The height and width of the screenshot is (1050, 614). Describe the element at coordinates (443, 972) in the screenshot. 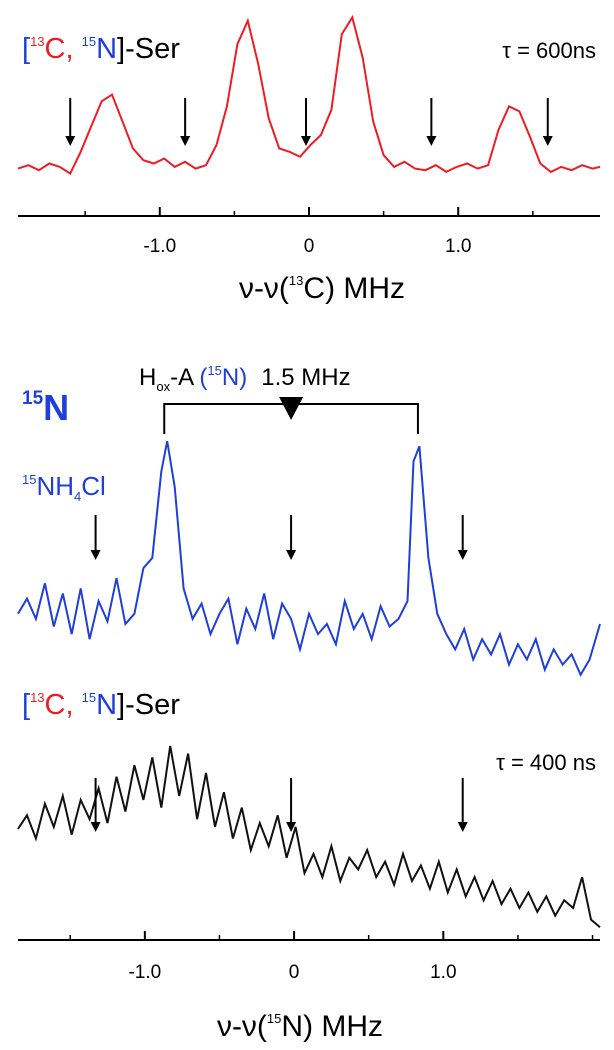

I see `bottom-tick-label: 1.0` at that location.